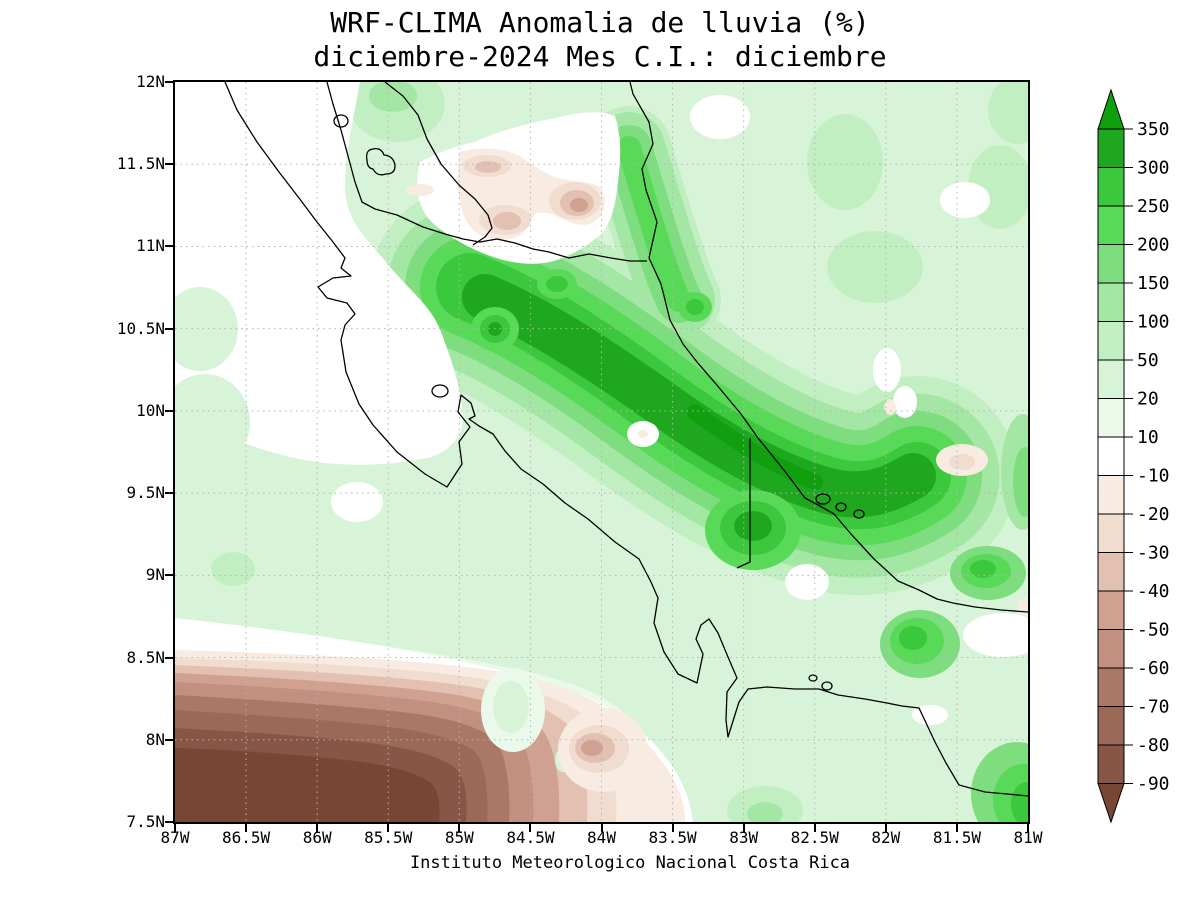 The height and width of the screenshot is (900, 1200). What do you see at coordinates (140, 328) in the screenshot?
I see `lat-tick-label: 10.5N` at bounding box center [140, 328].